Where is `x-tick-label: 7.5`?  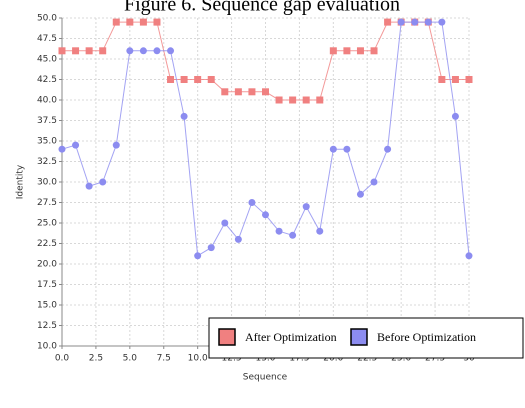
x-tick-label: 7.5 is located at coordinates (164, 359).